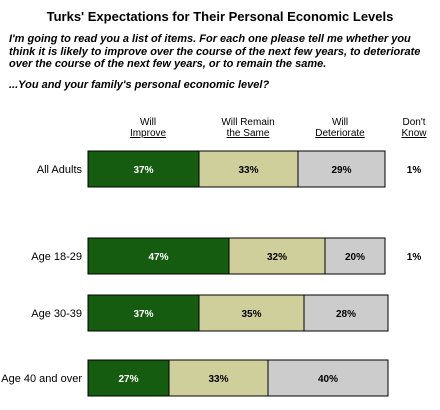 Image resolution: width=440 pixels, height=410 pixels. What do you see at coordinates (414, 122) in the screenshot?
I see `column-header-dontknow-line1: Don't` at bounding box center [414, 122].